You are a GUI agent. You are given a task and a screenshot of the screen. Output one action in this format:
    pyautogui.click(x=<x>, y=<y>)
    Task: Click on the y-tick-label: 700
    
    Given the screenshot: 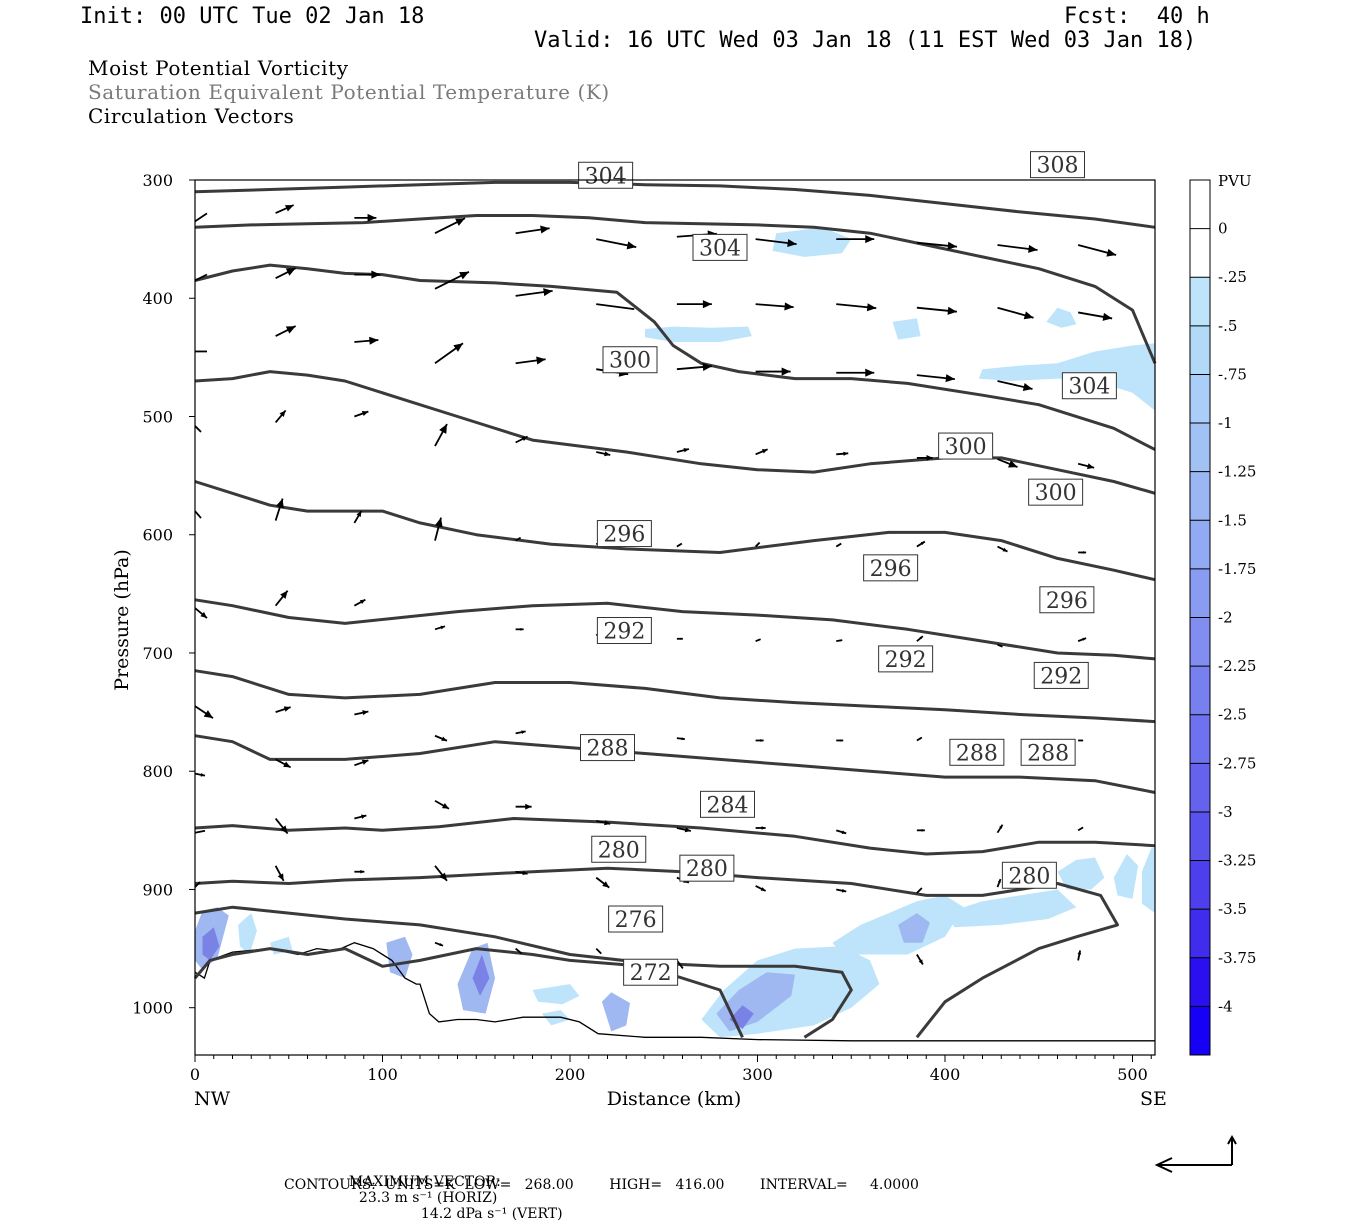 What is the action you would take?
    pyautogui.click(x=157, y=653)
    